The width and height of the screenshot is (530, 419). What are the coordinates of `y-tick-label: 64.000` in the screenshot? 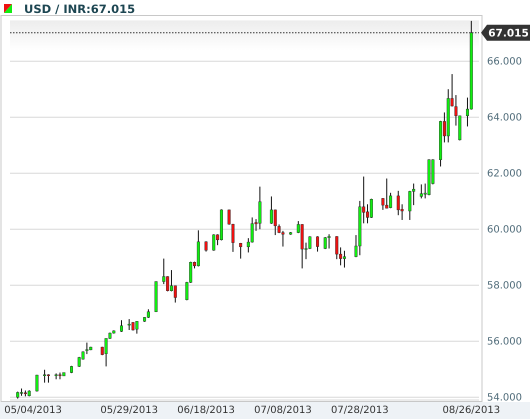 It's located at (504, 118).